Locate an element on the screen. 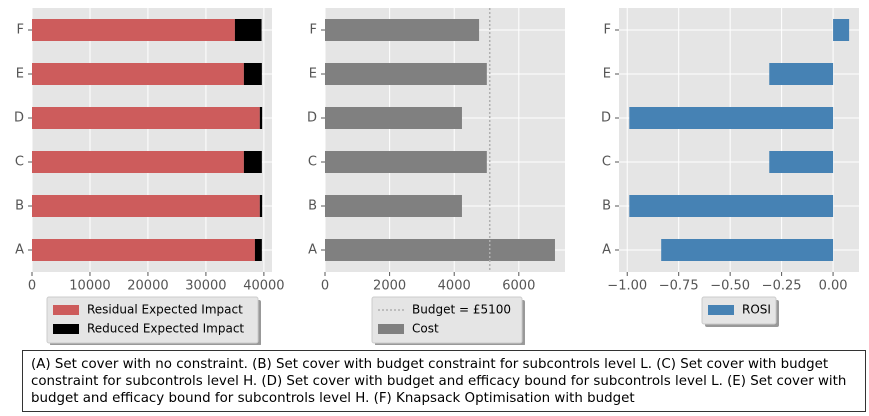 This screenshot has width=869, height=416. x-tick-label: 6000 is located at coordinates (518, 286).